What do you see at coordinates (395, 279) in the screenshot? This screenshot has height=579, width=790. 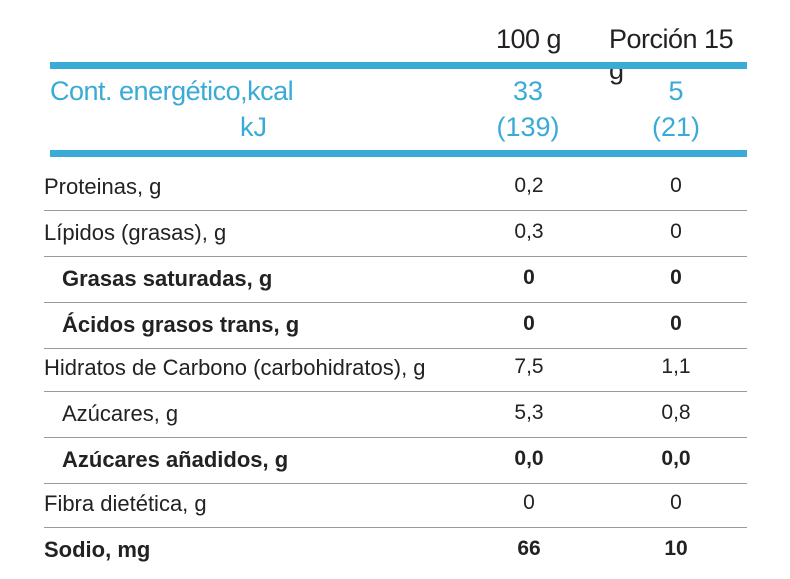 I see `table-row: Grasas saturadas, g 0 0` at bounding box center [395, 279].